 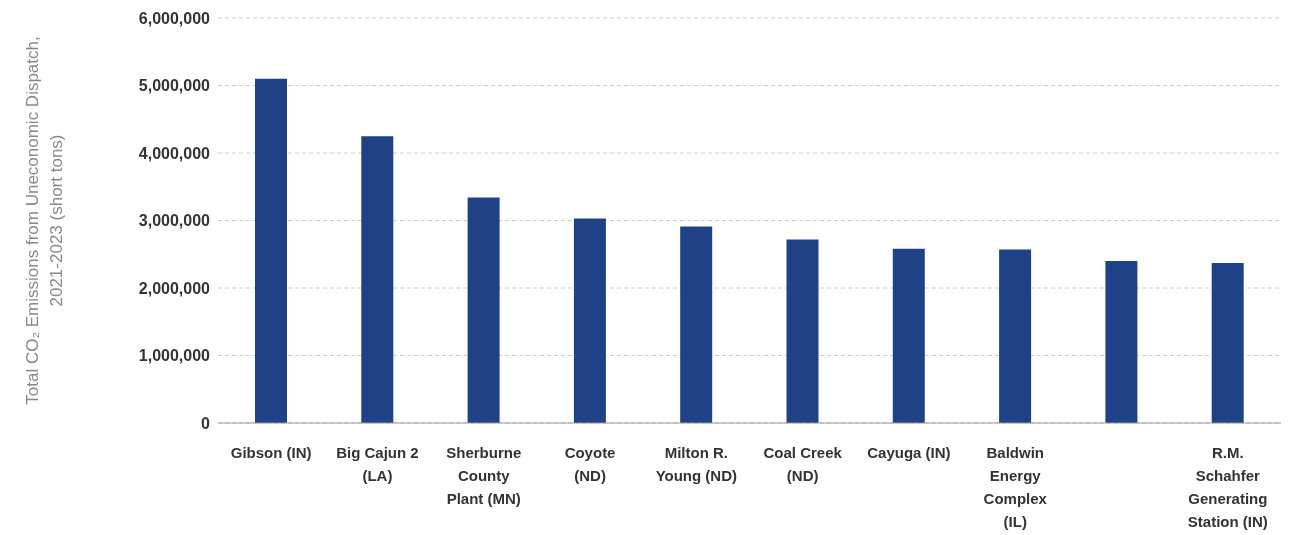 What do you see at coordinates (484, 475) in the screenshot?
I see `x-tick-label: Sherburne County Plant (MN)` at bounding box center [484, 475].